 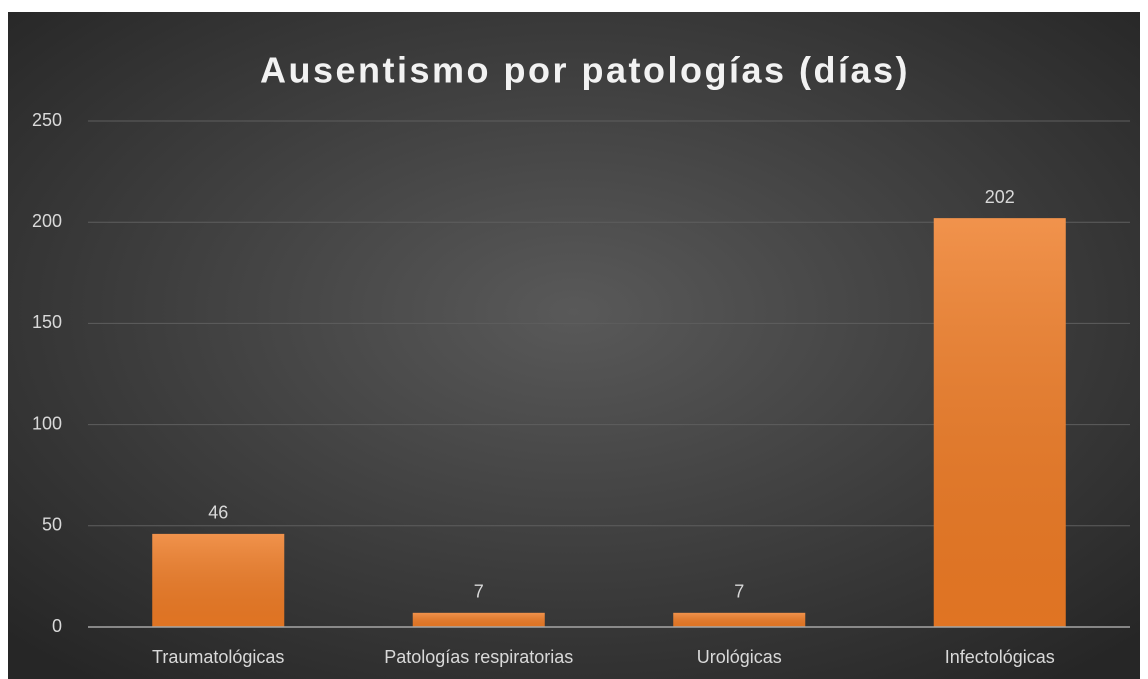 What do you see at coordinates (47, 221) in the screenshot?
I see `y-tick-label: 200` at bounding box center [47, 221].